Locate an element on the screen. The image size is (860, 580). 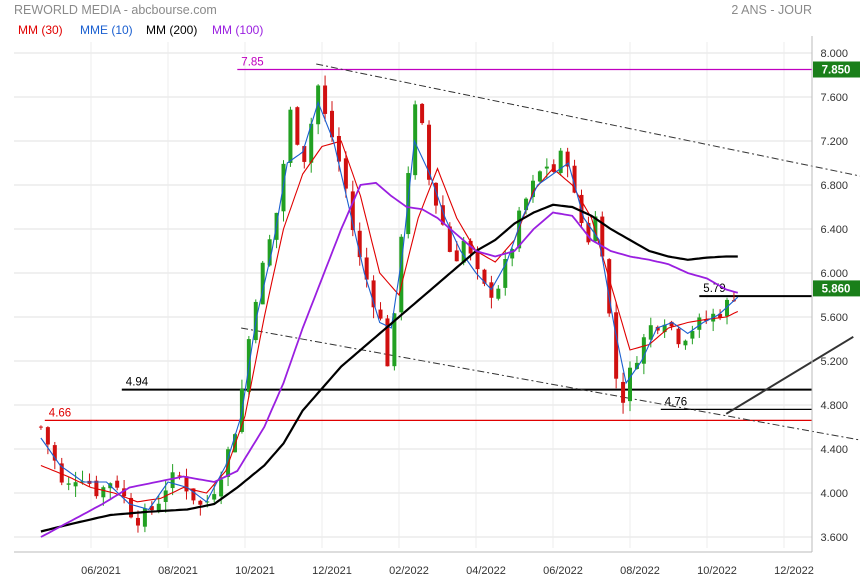
y-tick-label: 8.000 is located at coordinates (834, 54).